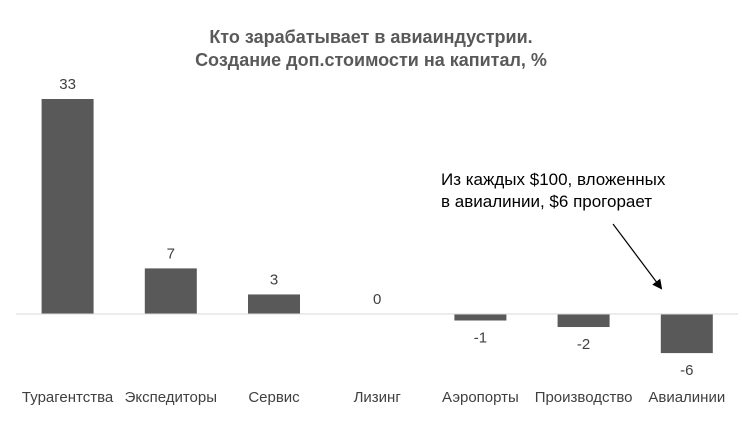  I want to click on category-label-7: Авиалинии, so click(686, 397).